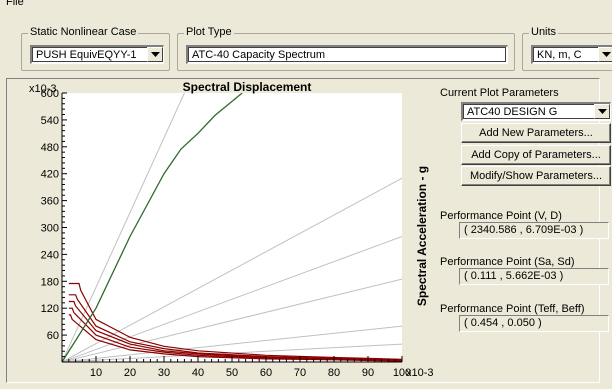  Describe the element at coordinates (368, 373) in the screenshot. I see `x-tick-label: 90` at that location.